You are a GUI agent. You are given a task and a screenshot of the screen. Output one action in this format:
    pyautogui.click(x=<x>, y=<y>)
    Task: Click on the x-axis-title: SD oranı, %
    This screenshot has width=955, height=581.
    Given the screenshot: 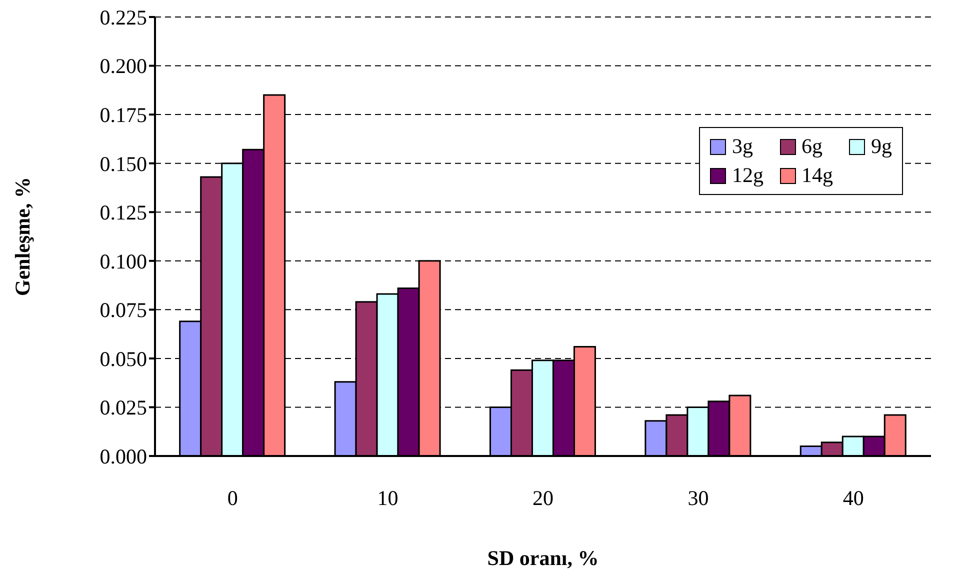 What is the action you would take?
    pyautogui.click(x=543, y=558)
    